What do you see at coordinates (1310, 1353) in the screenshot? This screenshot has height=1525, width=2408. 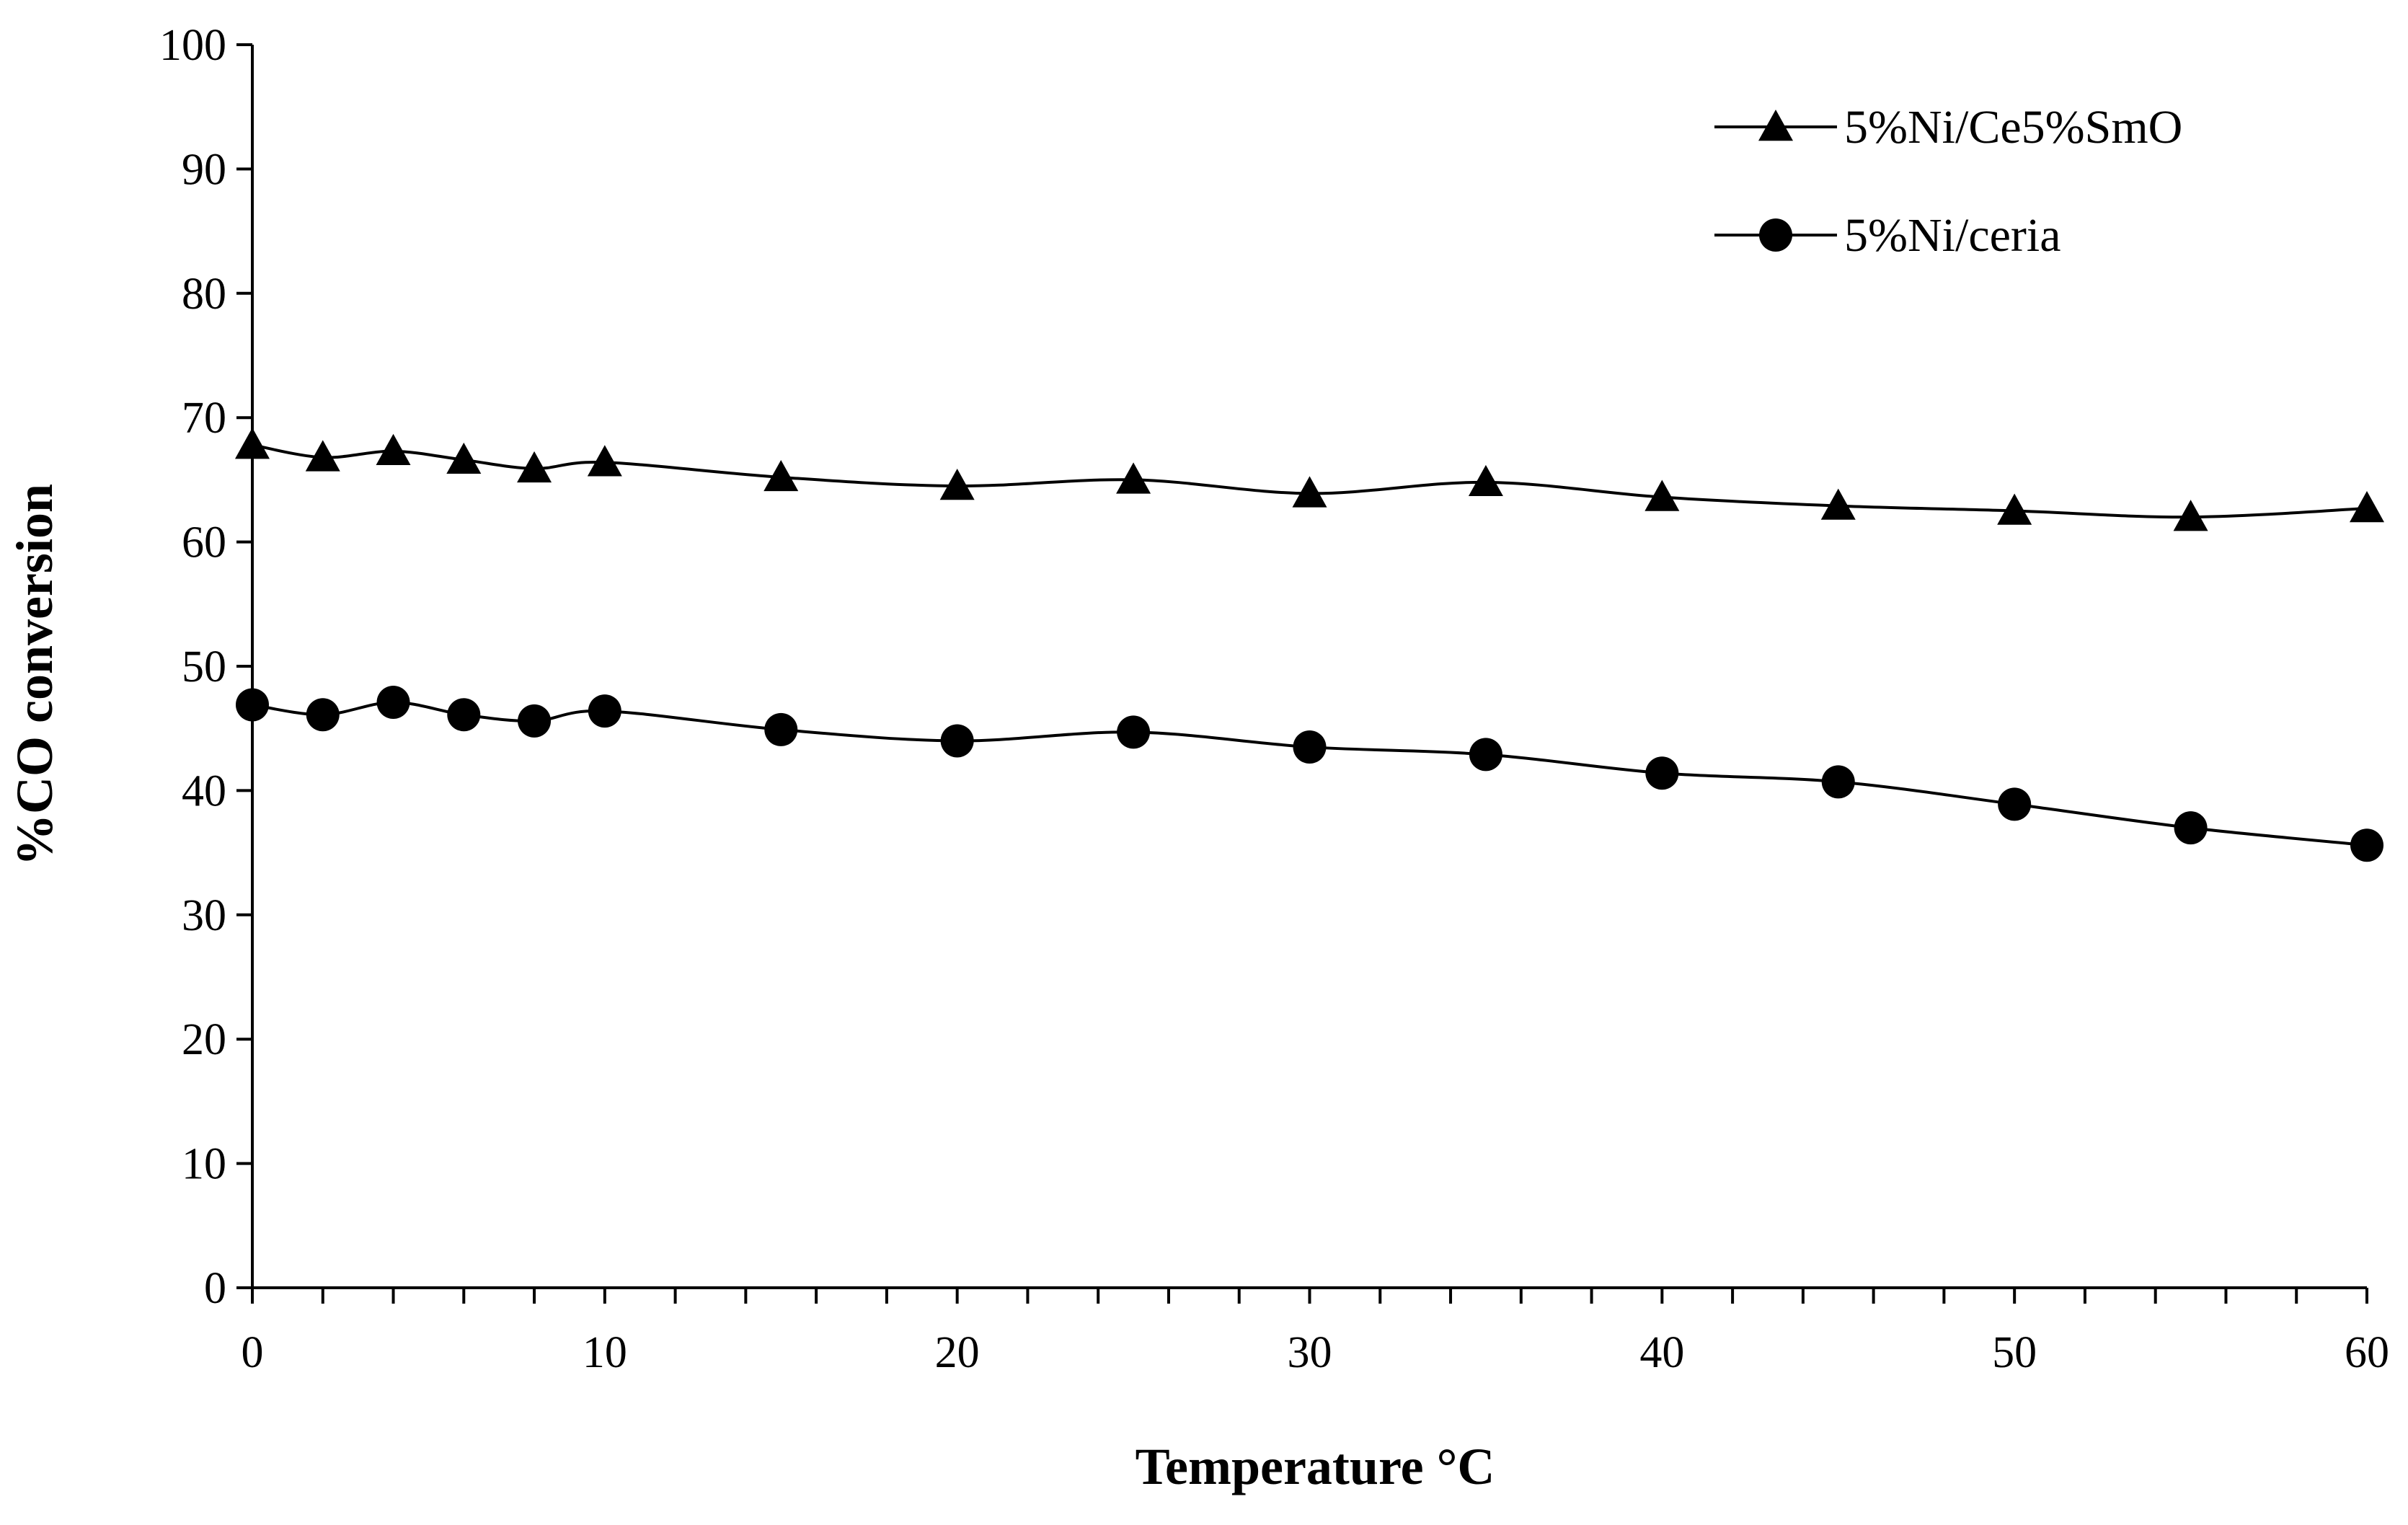 I see `x-tick-label: 30` at bounding box center [1310, 1353].